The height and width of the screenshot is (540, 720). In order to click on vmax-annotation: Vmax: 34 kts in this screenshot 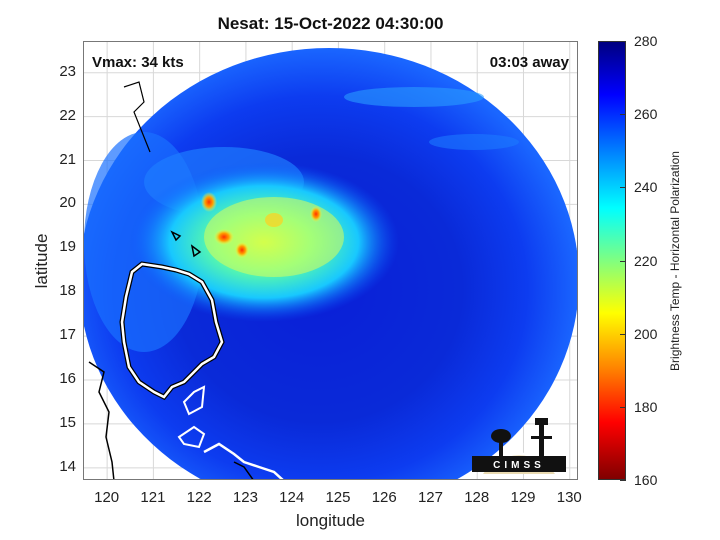, I will do `click(138, 62)`.